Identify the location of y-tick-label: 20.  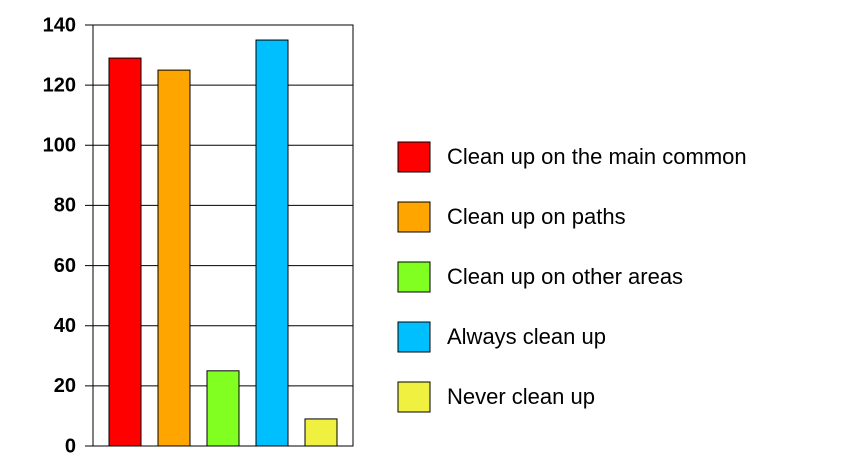
(65, 386).